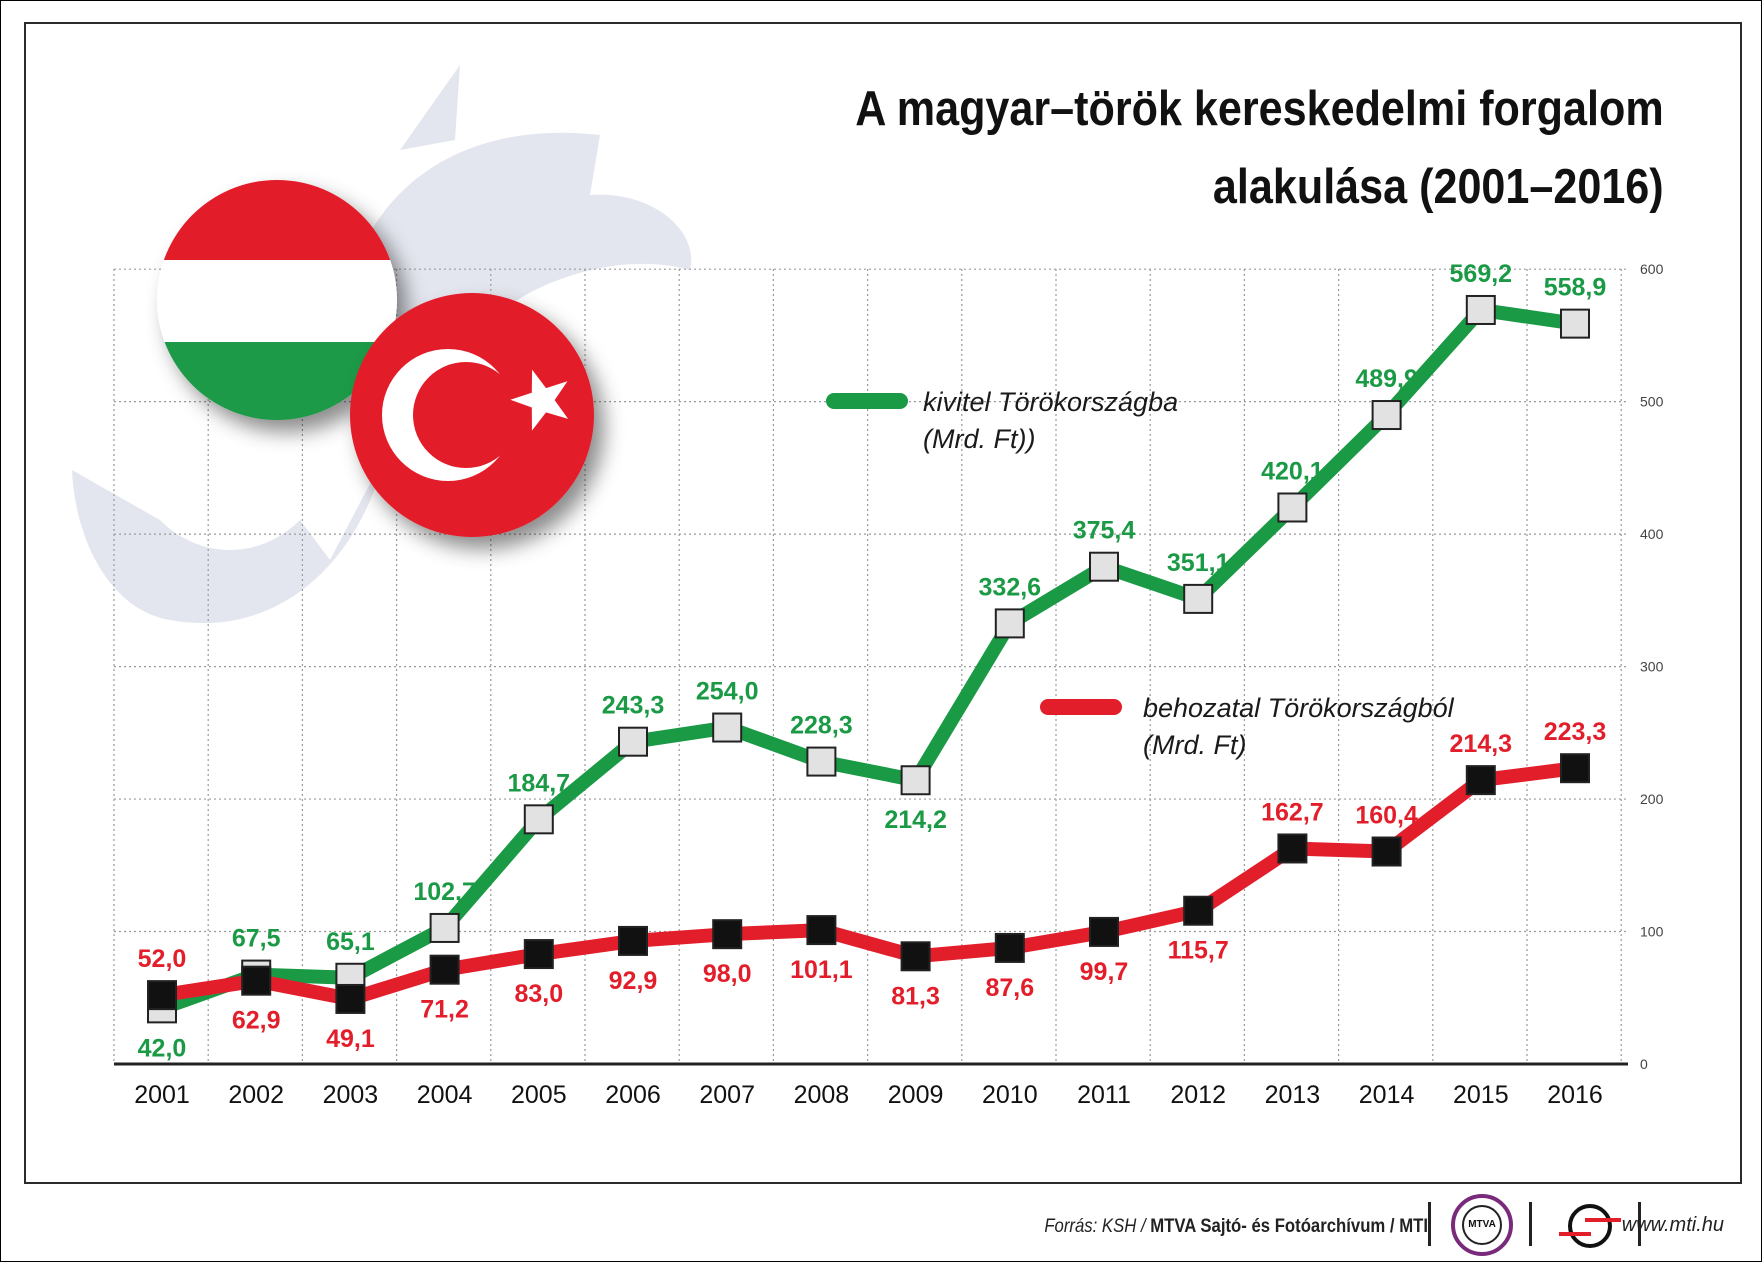 This screenshot has height=1264, width=1764. What do you see at coordinates (915, 996) in the screenshot?
I see `import-data-label: 81,3` at bounding box center [915, 996].